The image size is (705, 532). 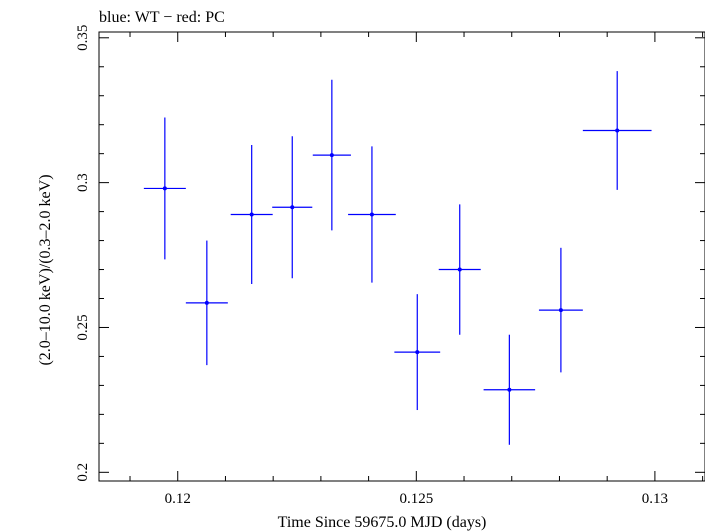 I want to click on y-tick-label: 0.2, so click(x=83, y=472).